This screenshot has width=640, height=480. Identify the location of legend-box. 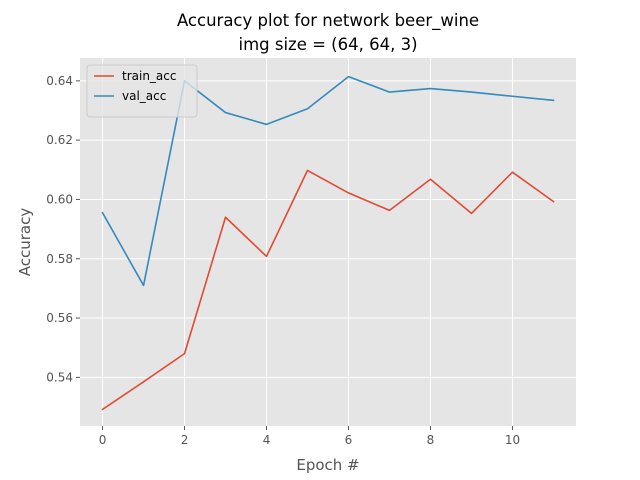
(142, 91).